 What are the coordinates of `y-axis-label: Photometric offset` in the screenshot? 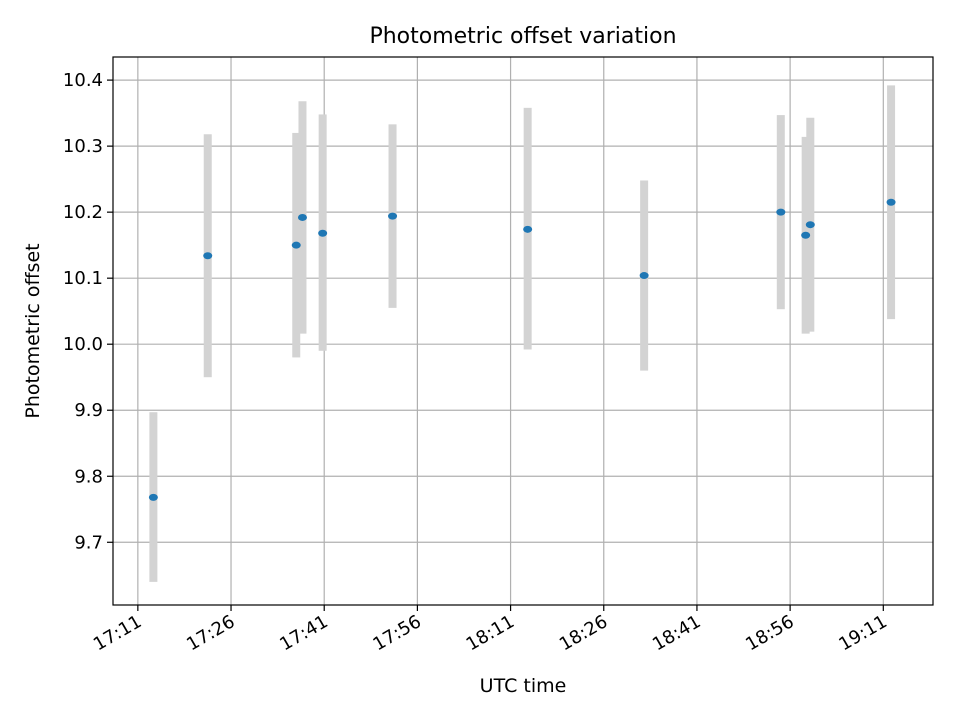 It's located at (33, 330).